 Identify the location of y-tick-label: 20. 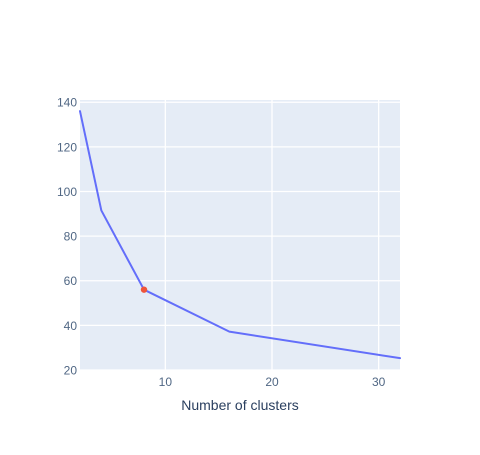
(71, 371).